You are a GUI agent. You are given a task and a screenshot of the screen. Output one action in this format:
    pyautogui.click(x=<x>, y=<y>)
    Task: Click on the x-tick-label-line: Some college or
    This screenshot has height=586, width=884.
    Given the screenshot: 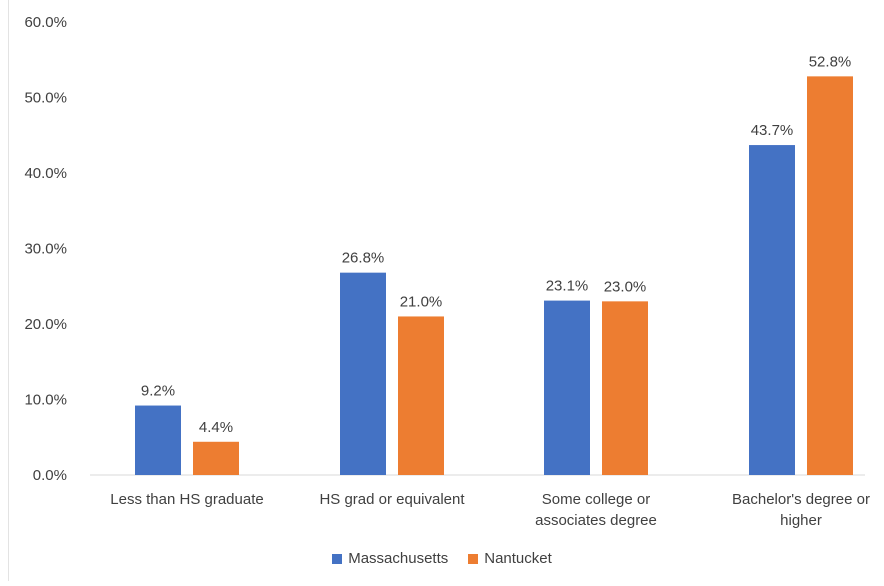 What is the action you would take?
    pyautogui.click(x=596, y=499)
    